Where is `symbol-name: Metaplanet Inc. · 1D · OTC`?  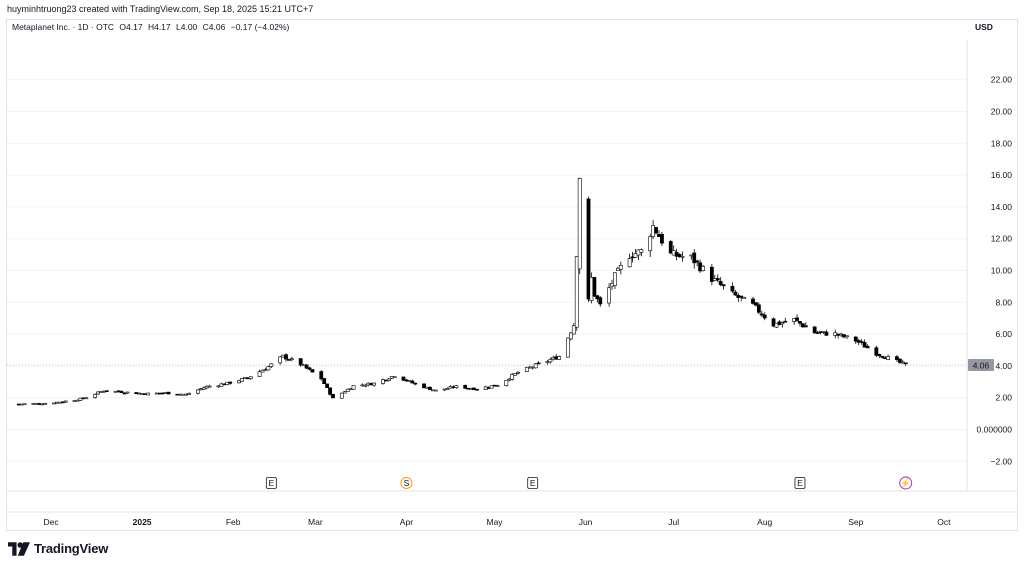 symbol-name: Metaplanet Inc. · 1D · OTC is located at coordinates (63, 27).